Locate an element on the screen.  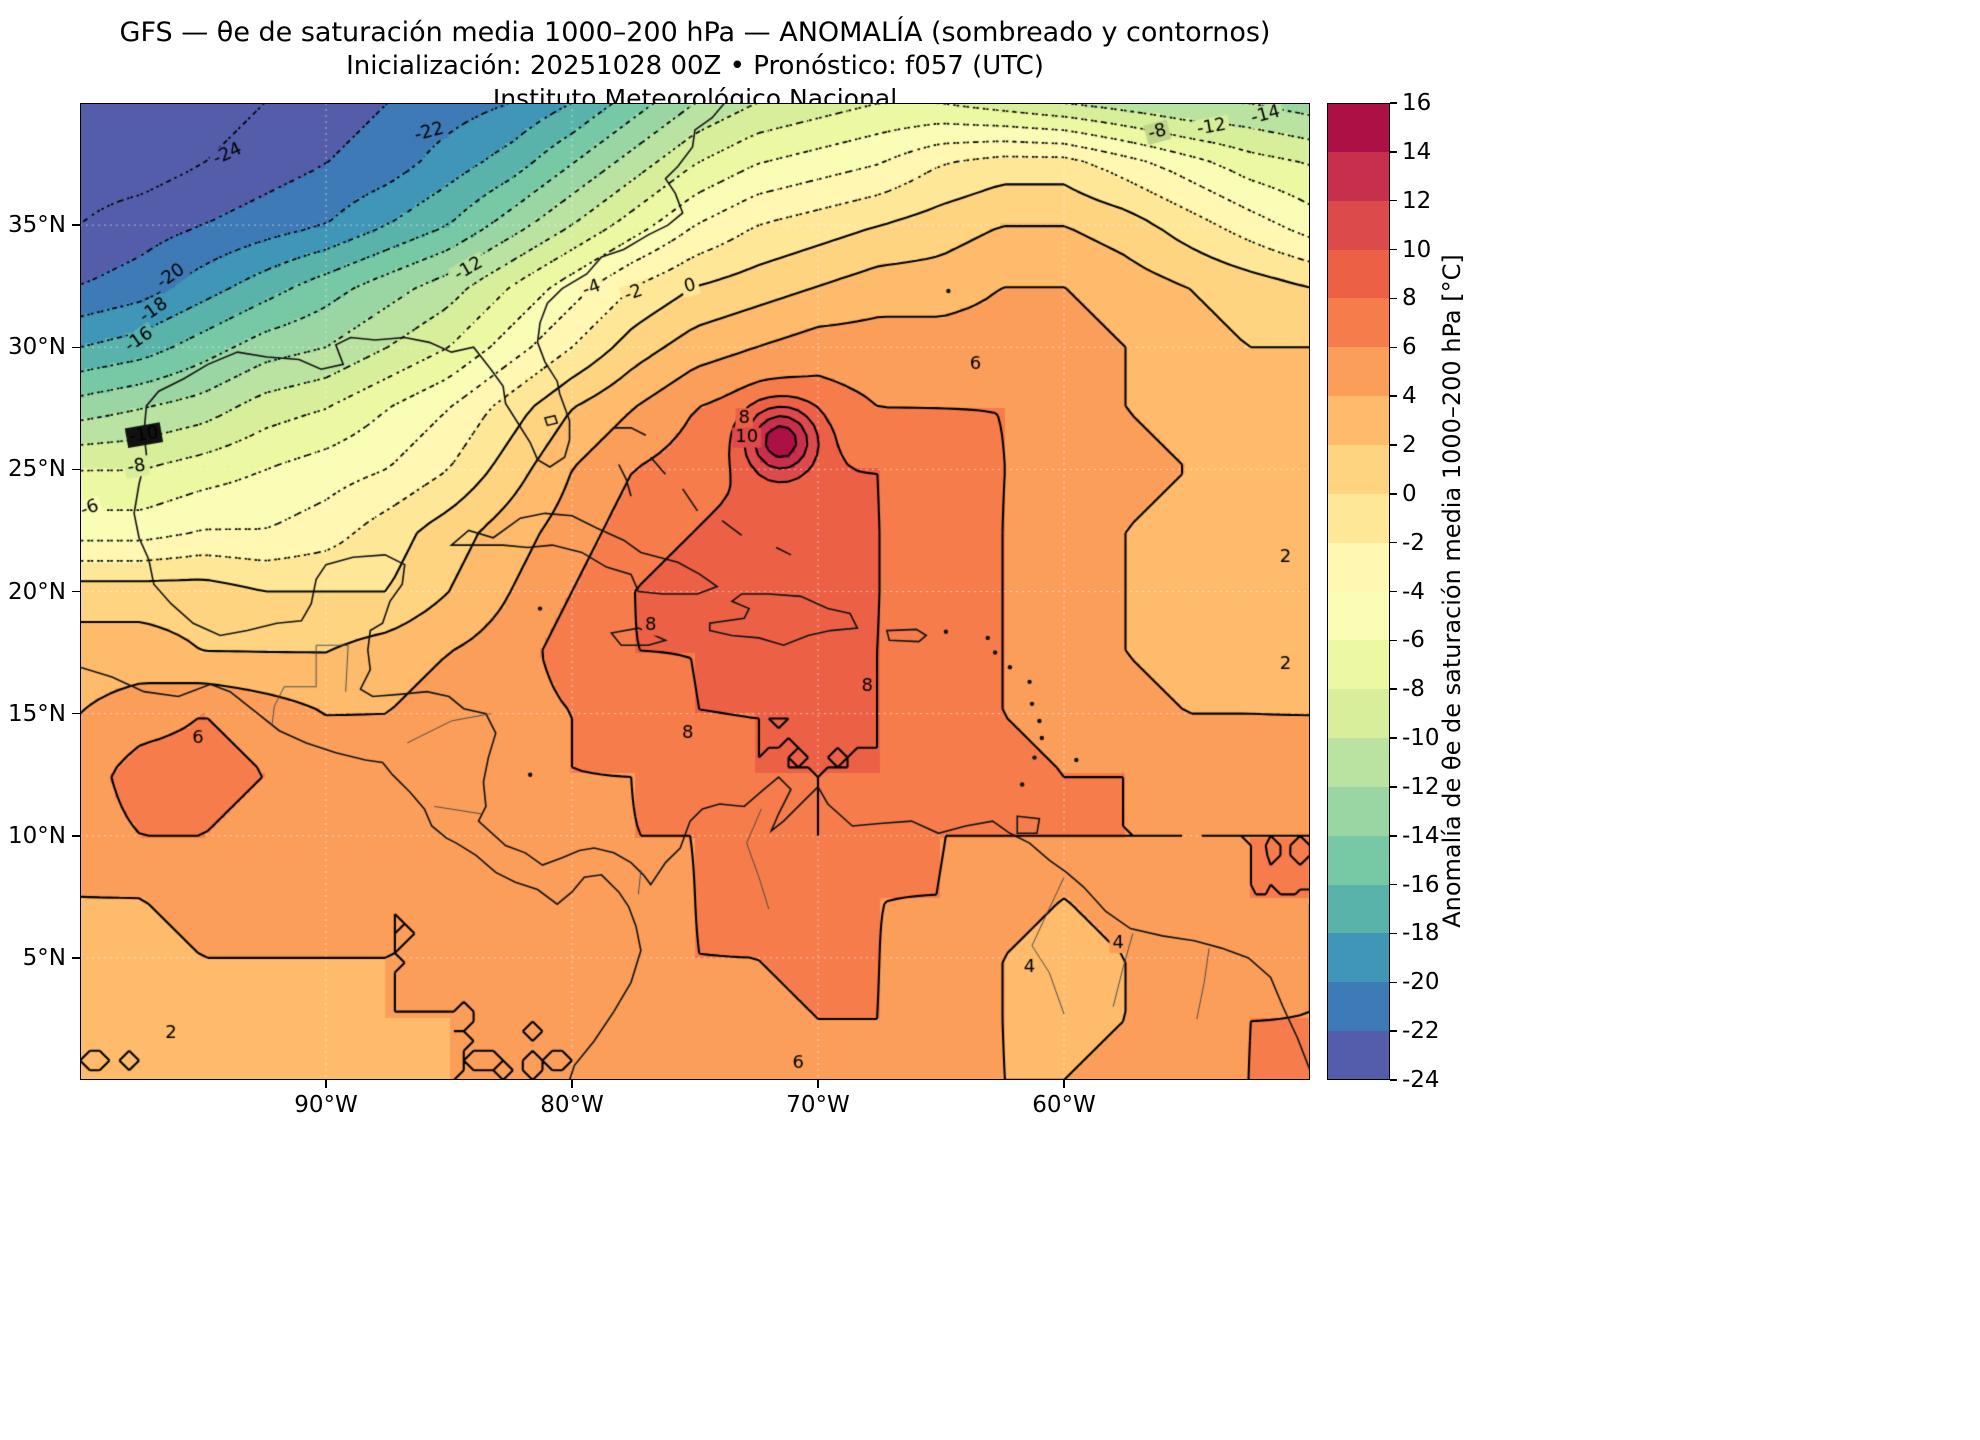
colorbar-tick-label: 6 is located at coordinates (1409, 347).